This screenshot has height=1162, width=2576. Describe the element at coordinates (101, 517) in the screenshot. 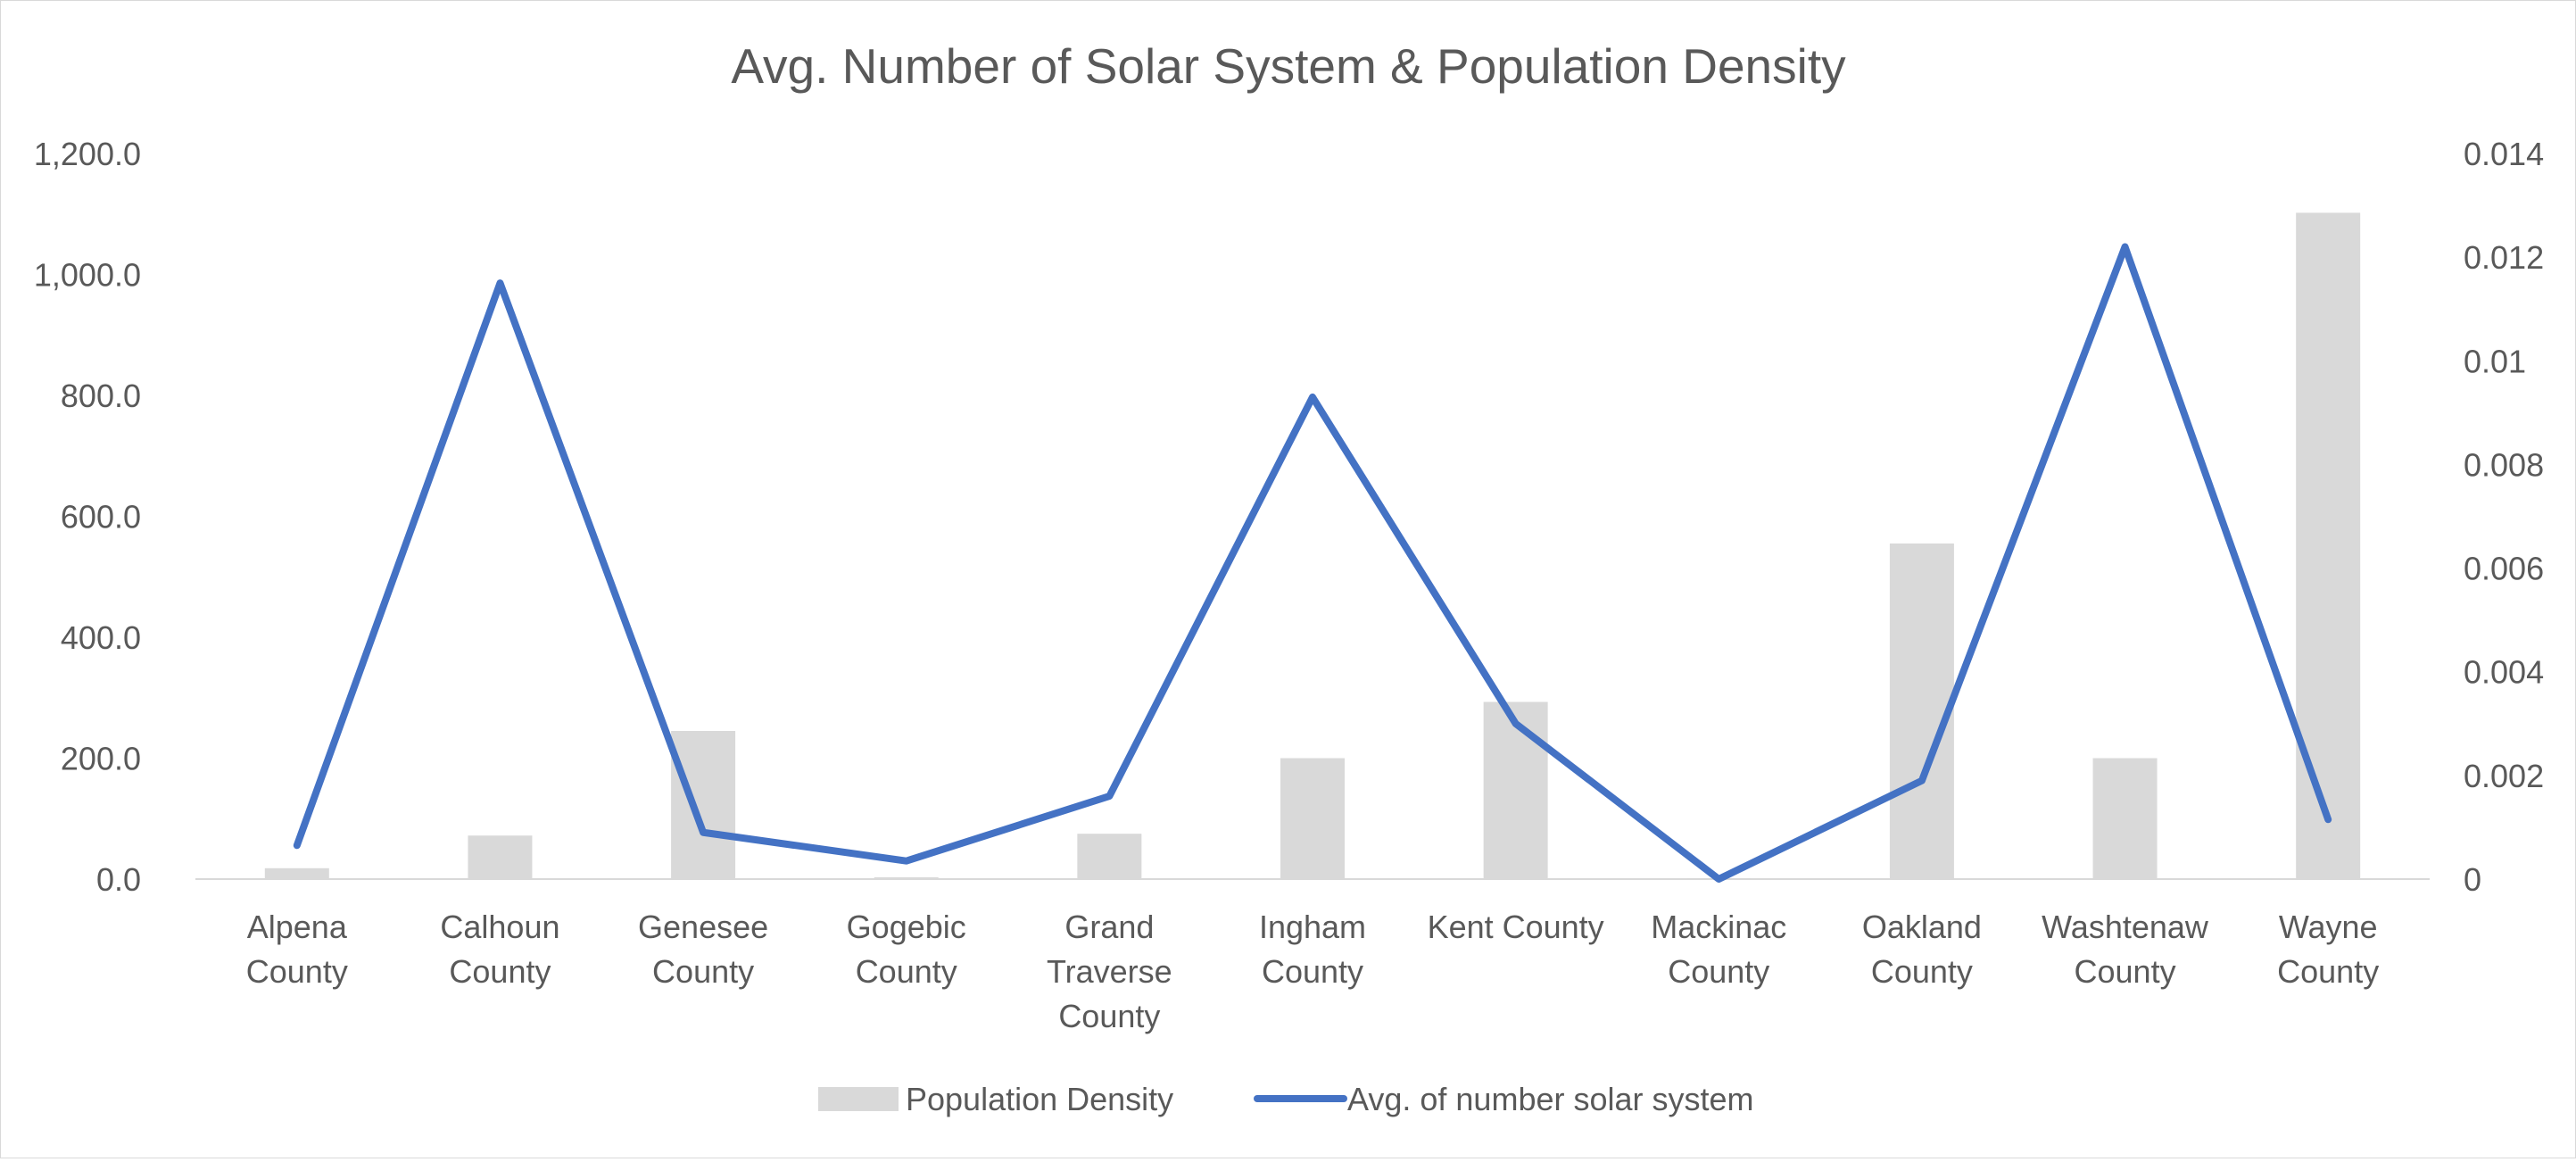

I see `left-tick-label: 600.0` at that location.